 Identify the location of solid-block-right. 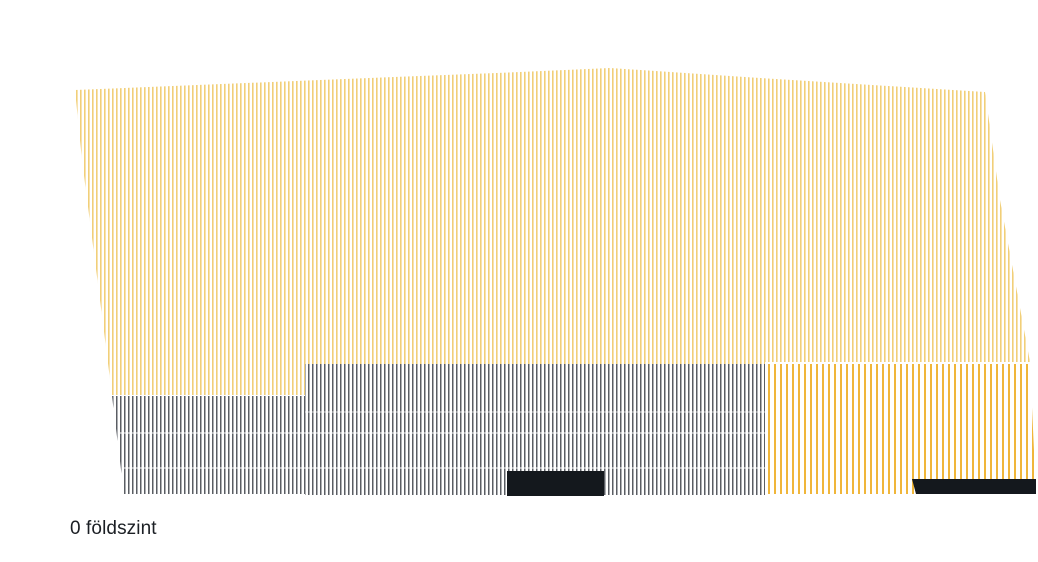
(974, 486).